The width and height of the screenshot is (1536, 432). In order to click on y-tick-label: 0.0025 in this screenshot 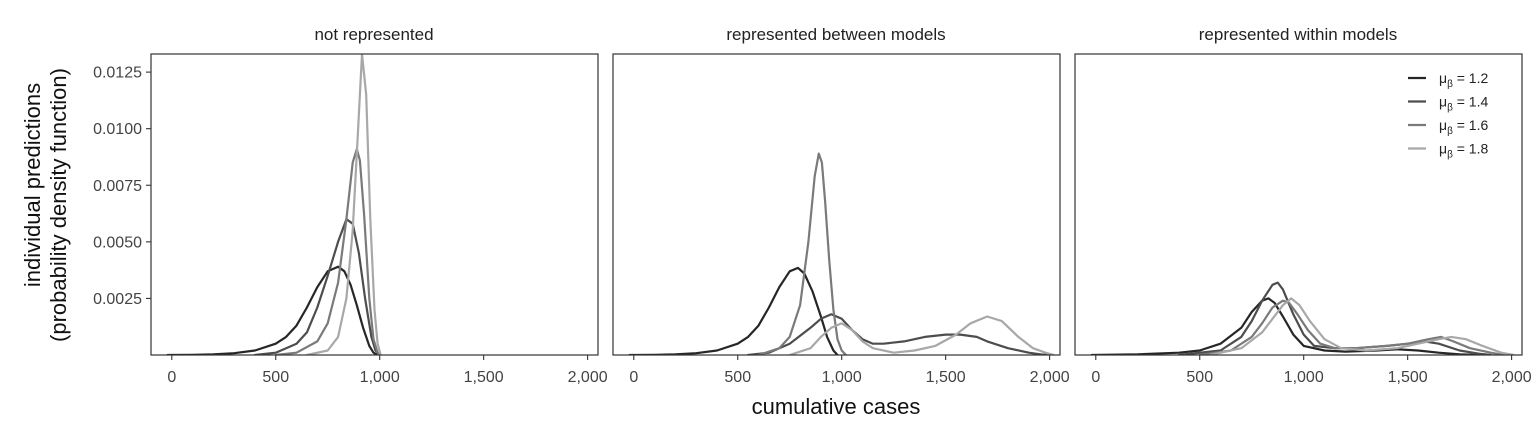, I will do `click(117, 299)`.